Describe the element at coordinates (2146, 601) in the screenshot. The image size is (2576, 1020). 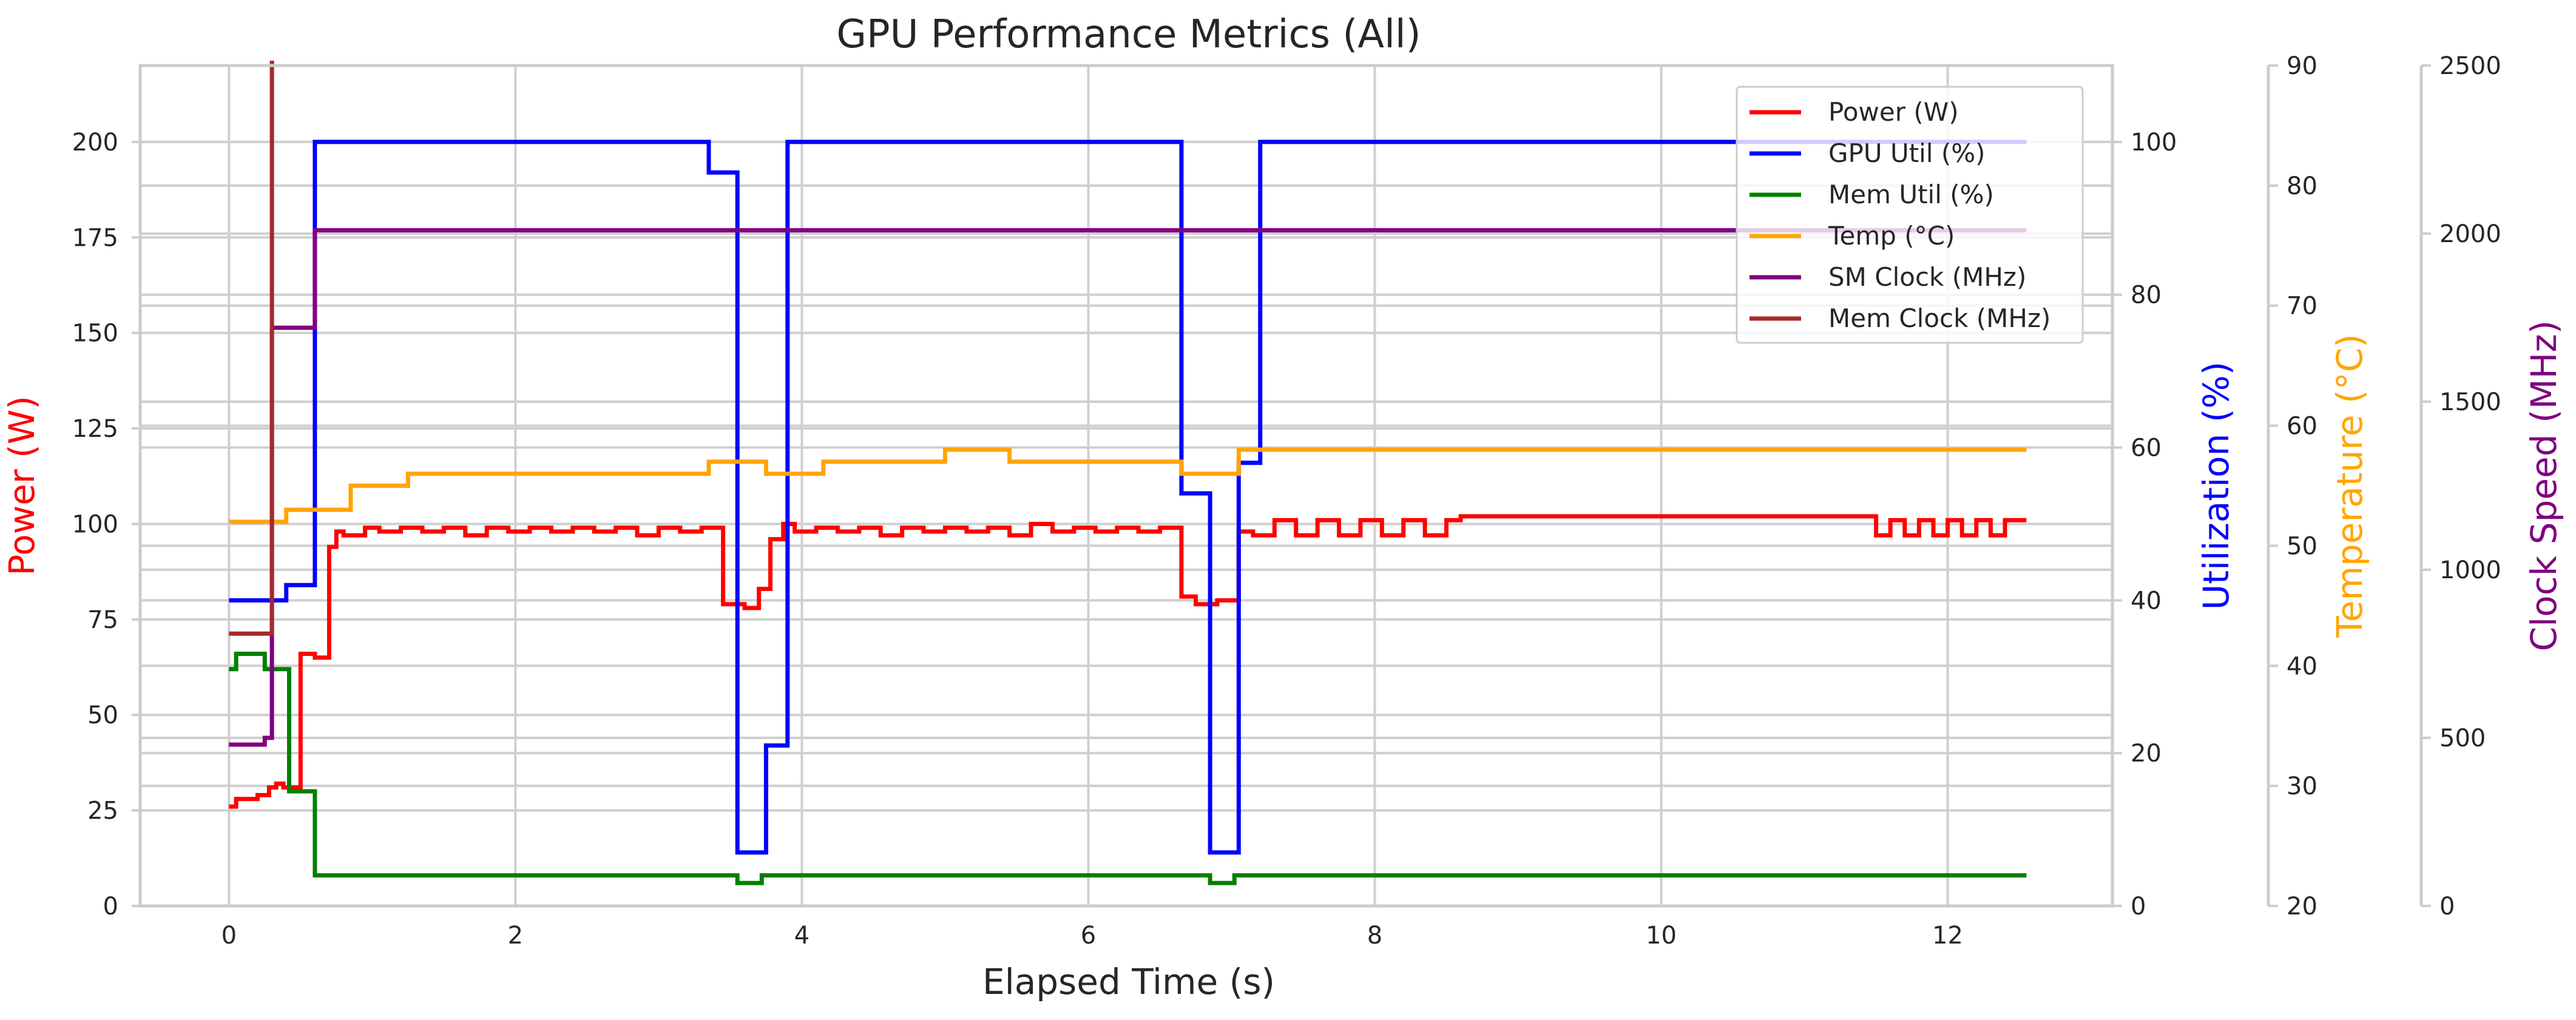
I see `util-tick-label: 40` at that location.